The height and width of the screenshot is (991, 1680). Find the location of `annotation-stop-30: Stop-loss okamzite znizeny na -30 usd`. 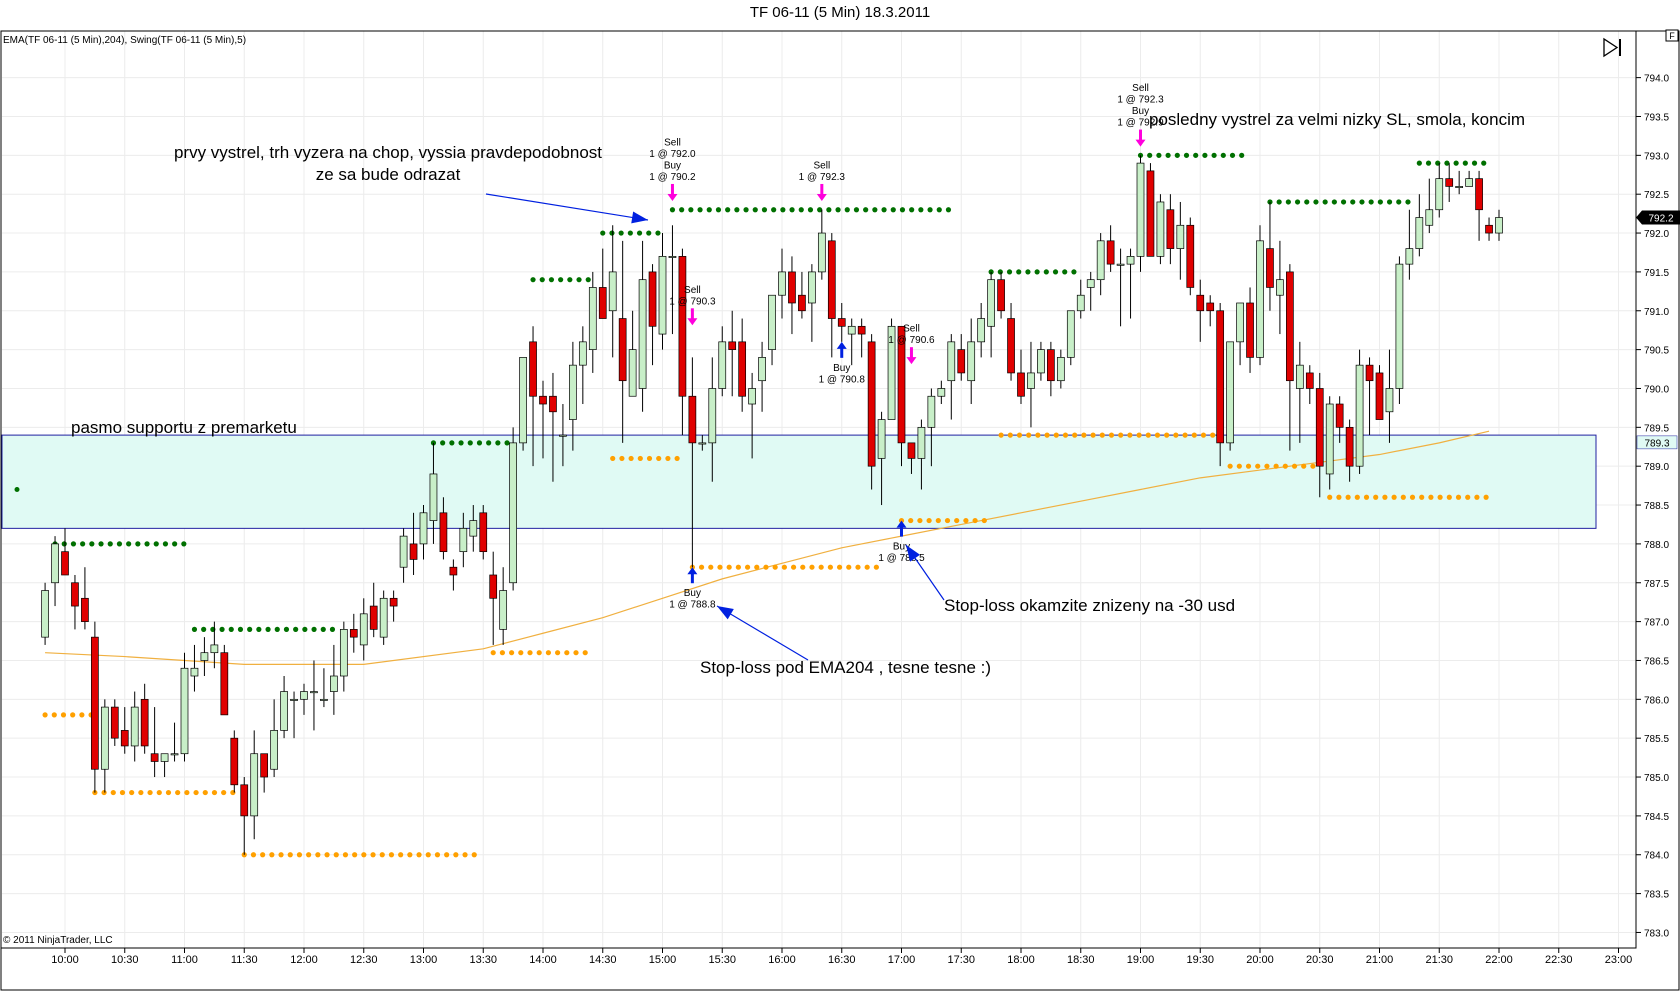

annotation-stop-30: Stop-loss okamzite znizeny na -30 usd is located at coordinates (1089, 605).